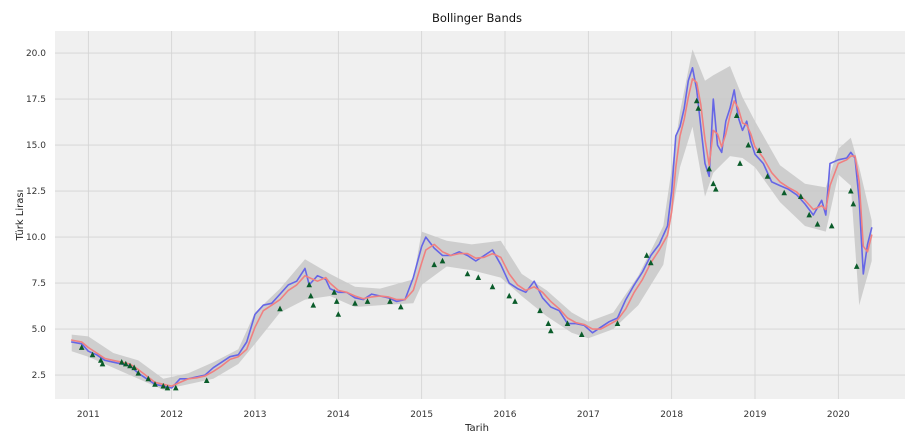  I want to click on x-tick-label: 2020, so click(838, 415).